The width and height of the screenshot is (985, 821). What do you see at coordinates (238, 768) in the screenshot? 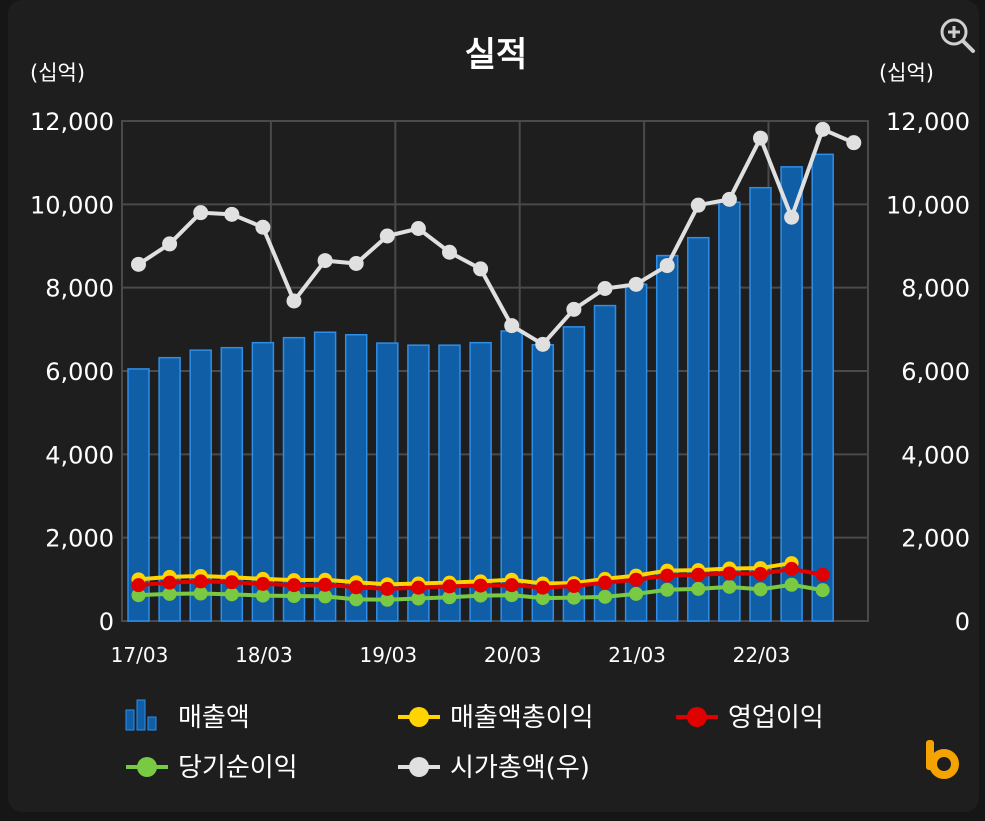
I see `legend-label: 당기순이익` at bounding box center [238, 768].